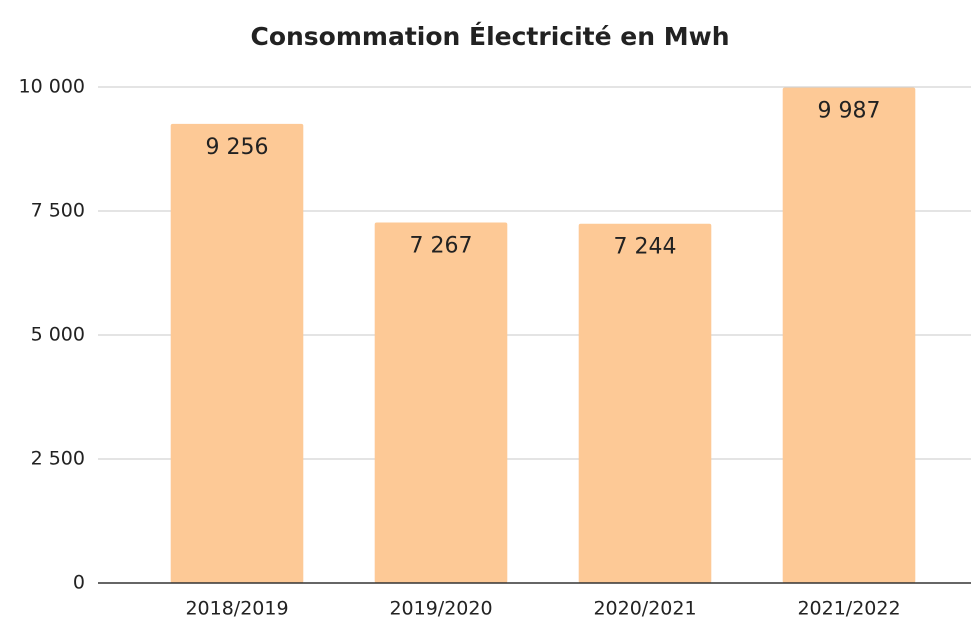 The width and height of the screenshot is (971, 621). I want to click on y-tick-label: 7 500, so click(58, 211).